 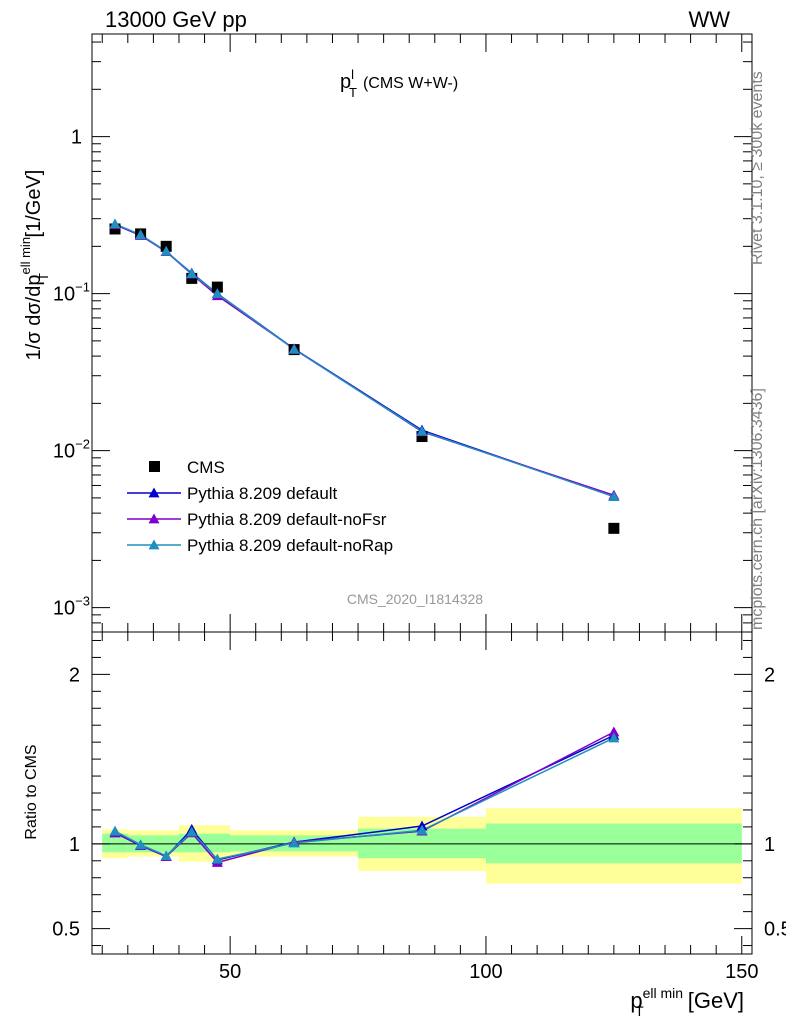 I want to click on legend-label-3: Pythia 8.209 default-noRap, so click(x=290, y=545).